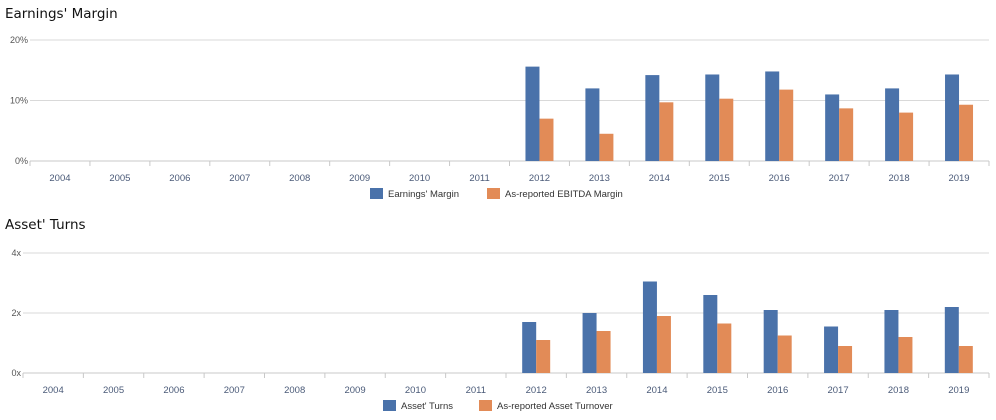 This screenshot has width=996, height=420. I want to click on chart-title: Asset' Turns, so click(45, 225).